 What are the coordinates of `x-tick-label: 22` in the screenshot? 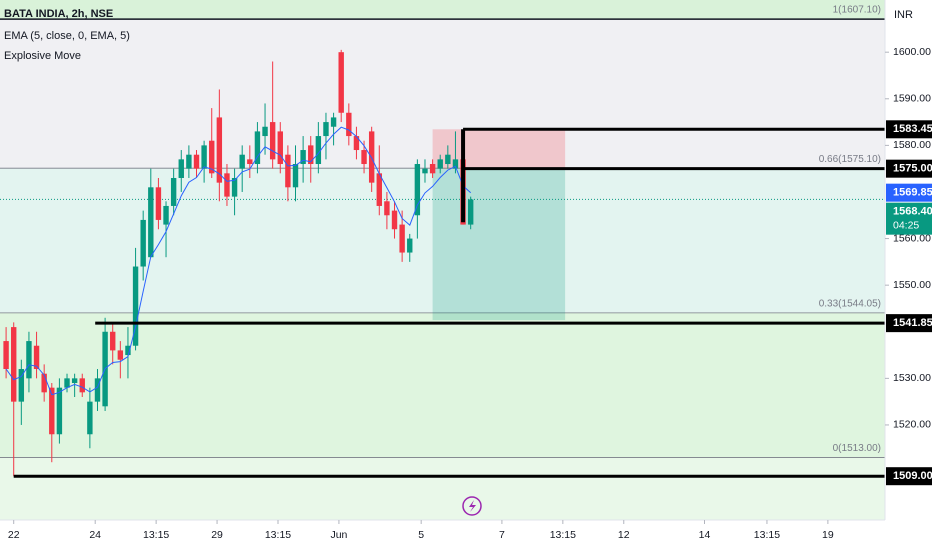 It's located at (14, 535).